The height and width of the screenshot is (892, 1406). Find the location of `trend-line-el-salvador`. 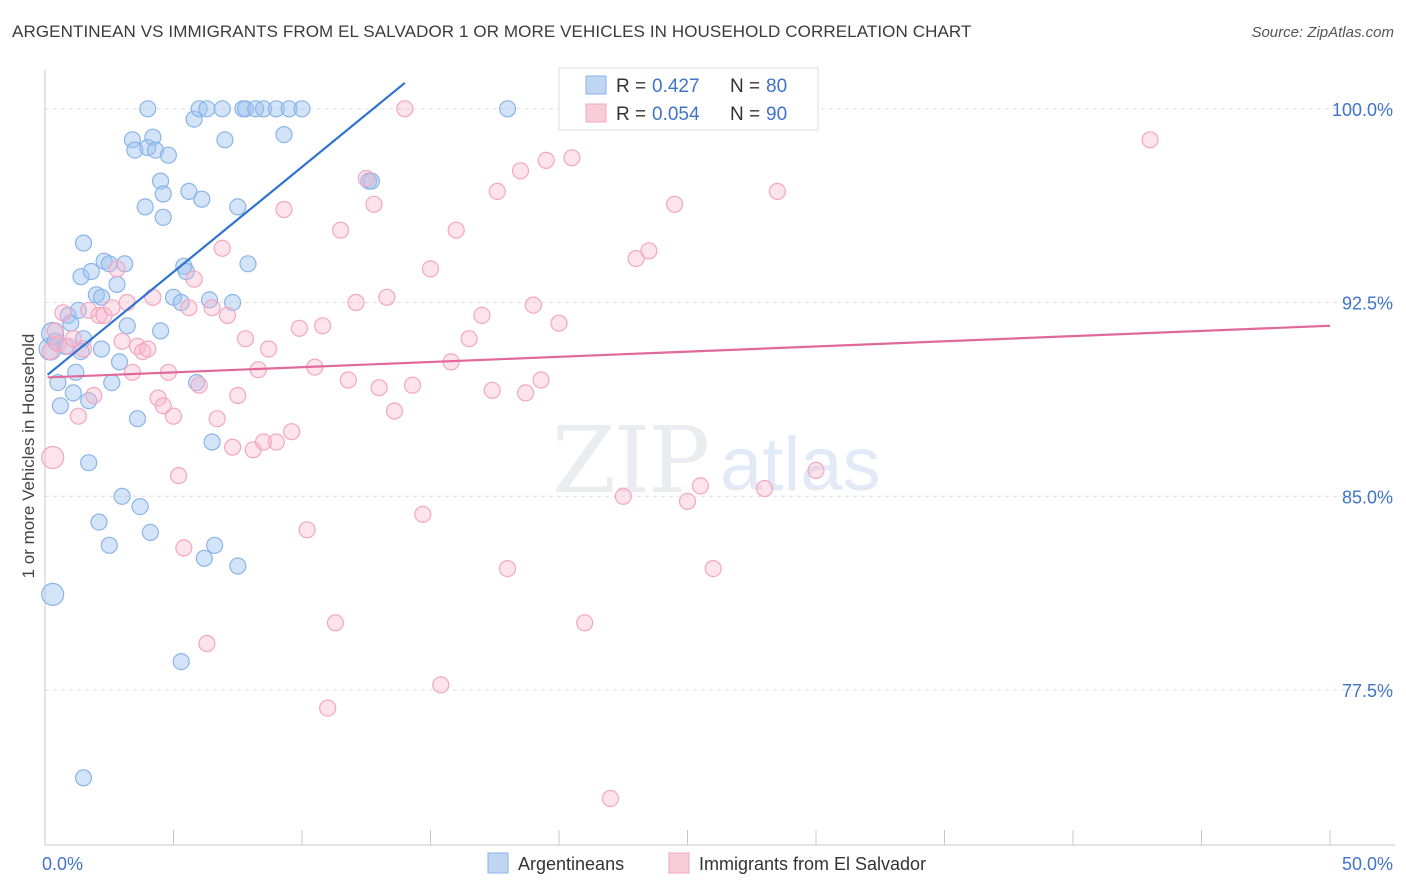

trend-line-el-salvador is located at coordinates (689, 351).